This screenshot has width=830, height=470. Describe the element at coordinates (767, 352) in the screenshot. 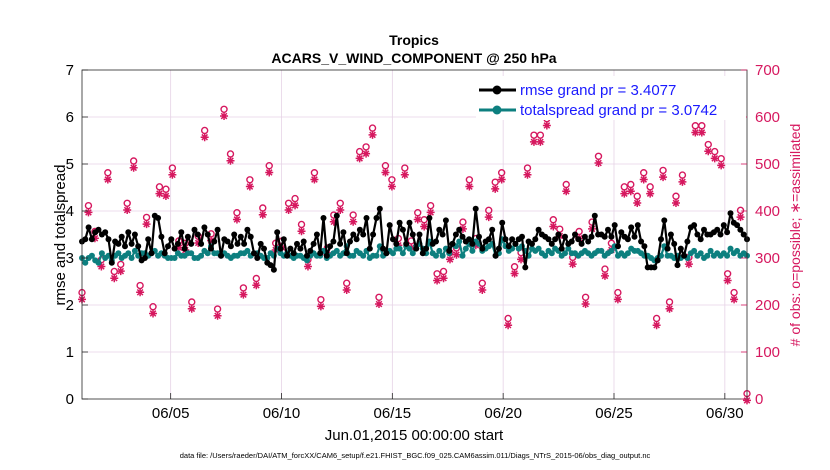

I see `y-right-tick-label: 100` at that location.